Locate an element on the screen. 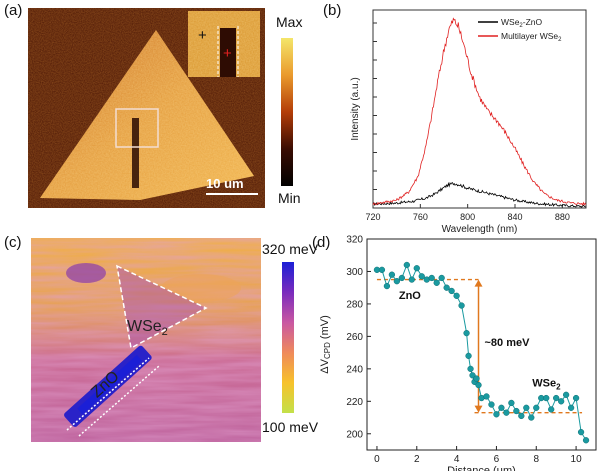  legend-label: WSe2-ZnO is located at coordinates (522, 23).